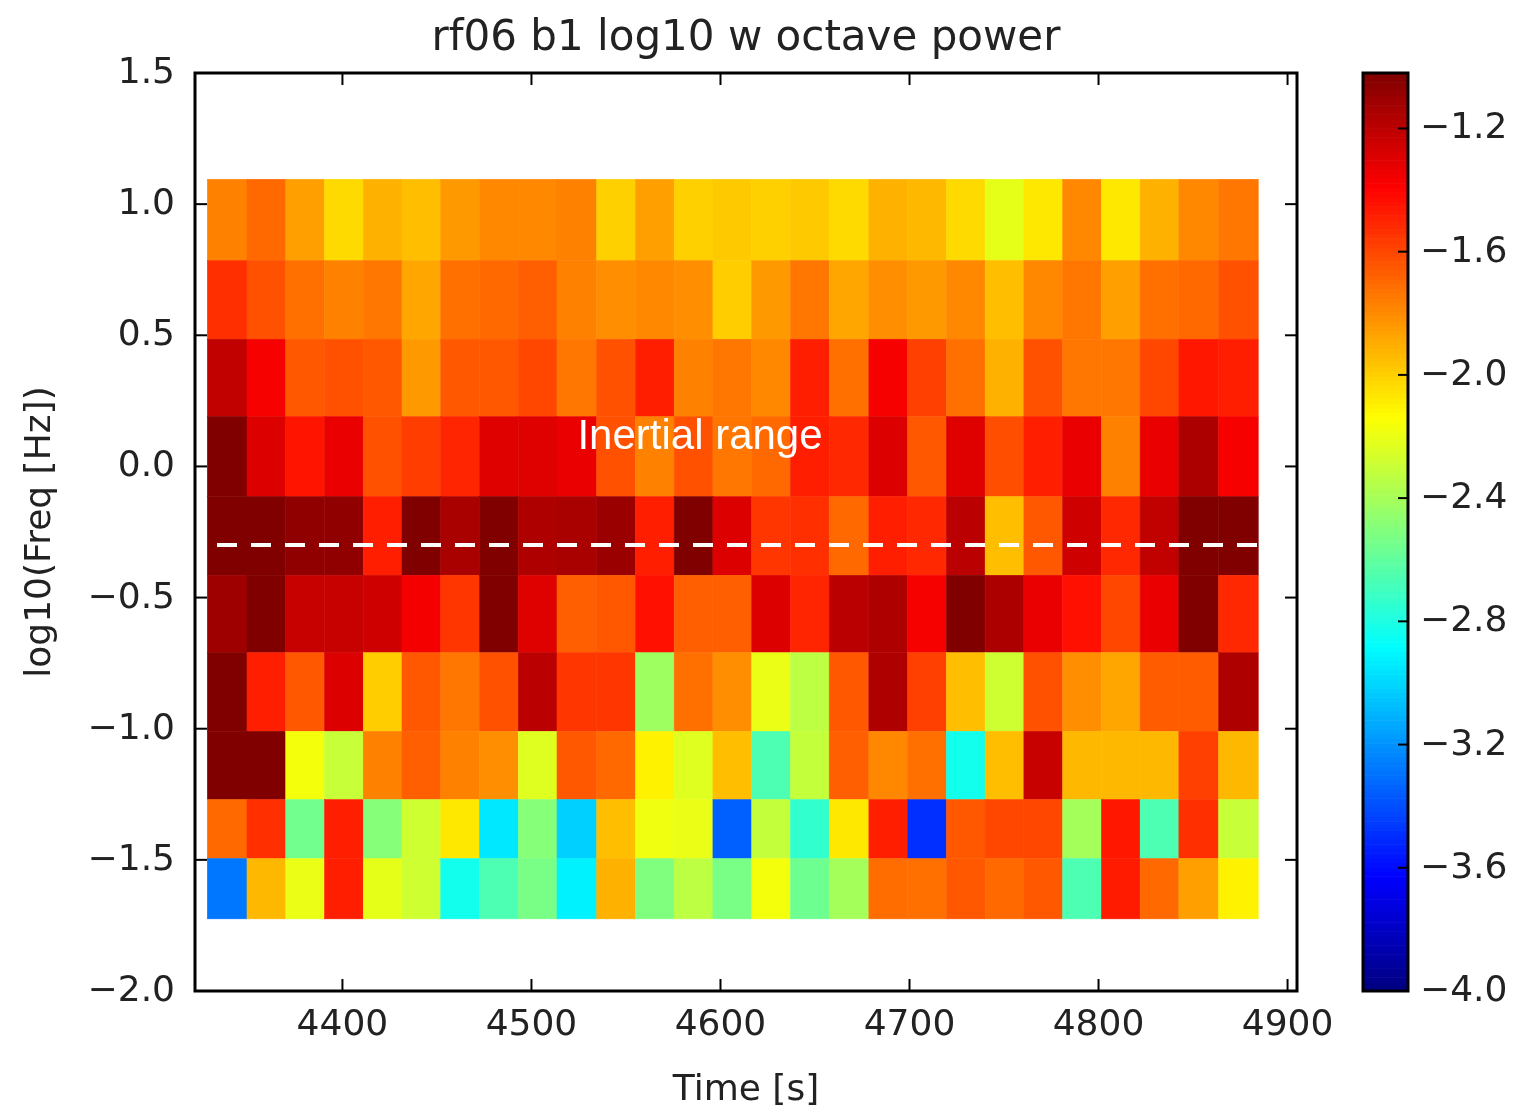 This screenshot has height=1112, width=1524. What do you see at coordinates (131, 726) in the screenshot?
I see `y-tick-label: −1.0` at bounding box center [131, 726].